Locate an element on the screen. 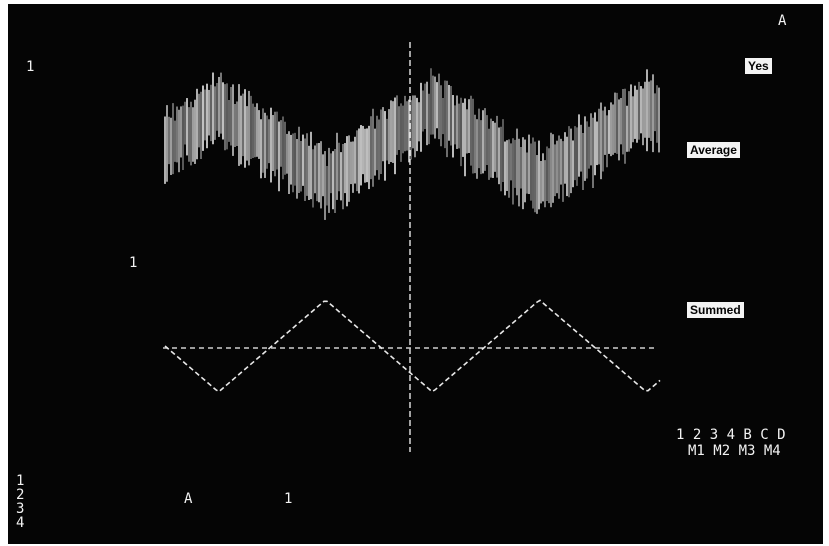  corner-label: A is located at coordinates (782, 21).